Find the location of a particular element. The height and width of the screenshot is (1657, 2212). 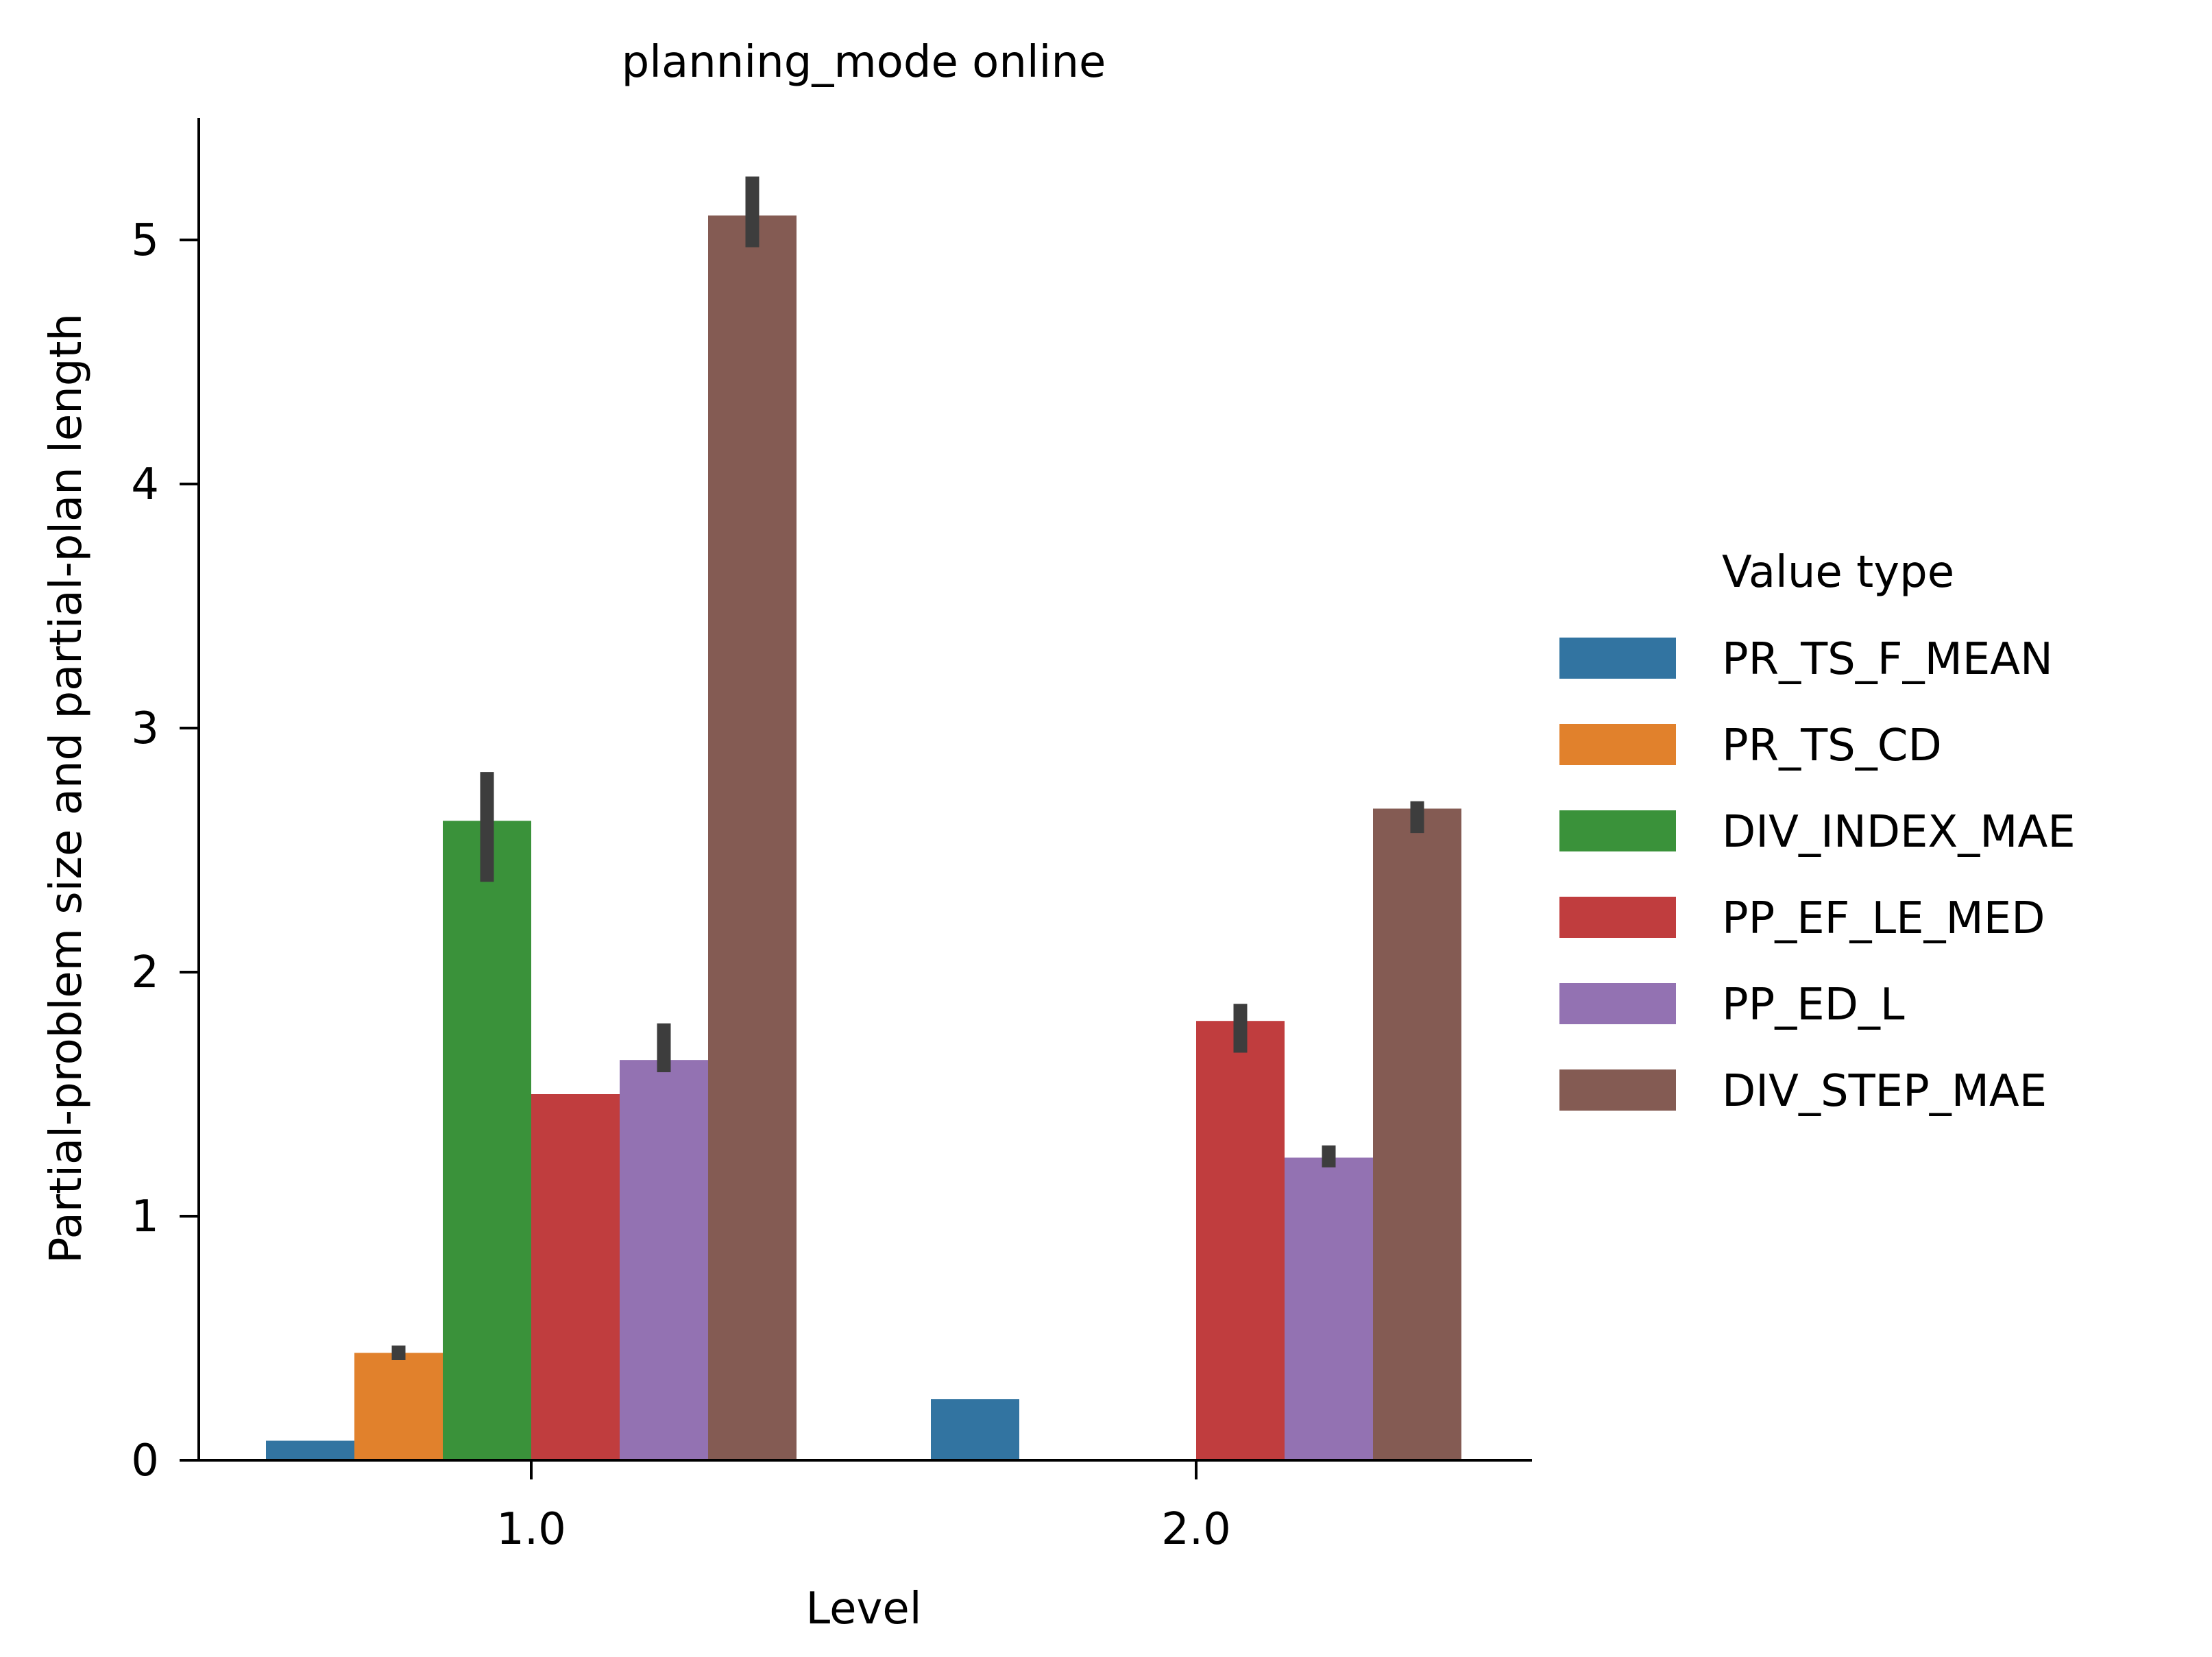

x-tick-label: 2.0 is located at coordinates (1196, 1529).